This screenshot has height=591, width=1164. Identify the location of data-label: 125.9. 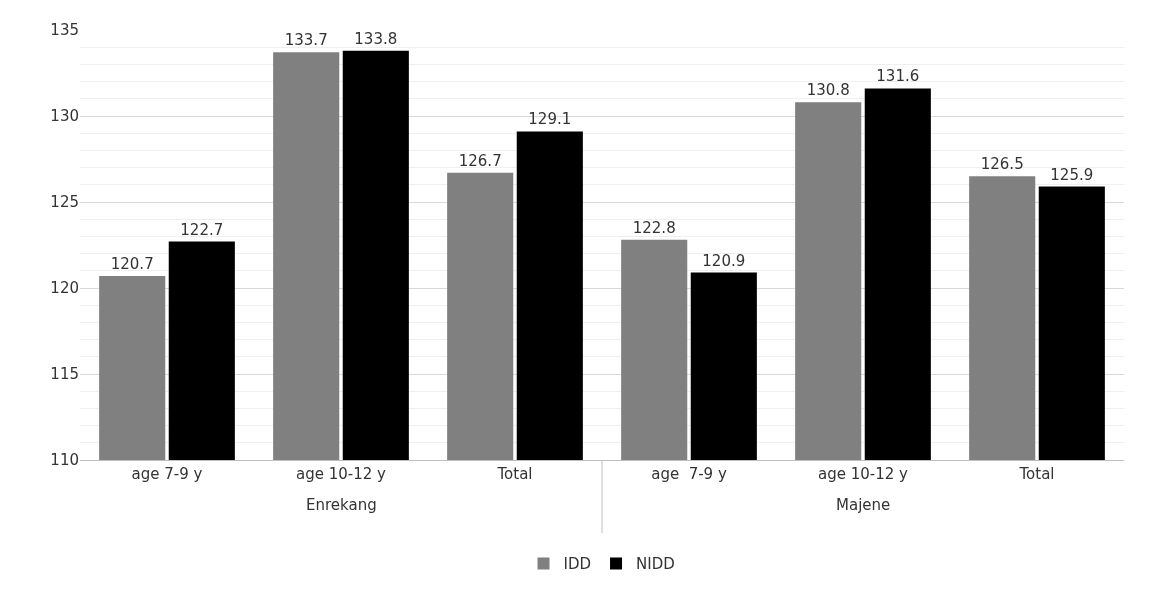
(1072, 174).